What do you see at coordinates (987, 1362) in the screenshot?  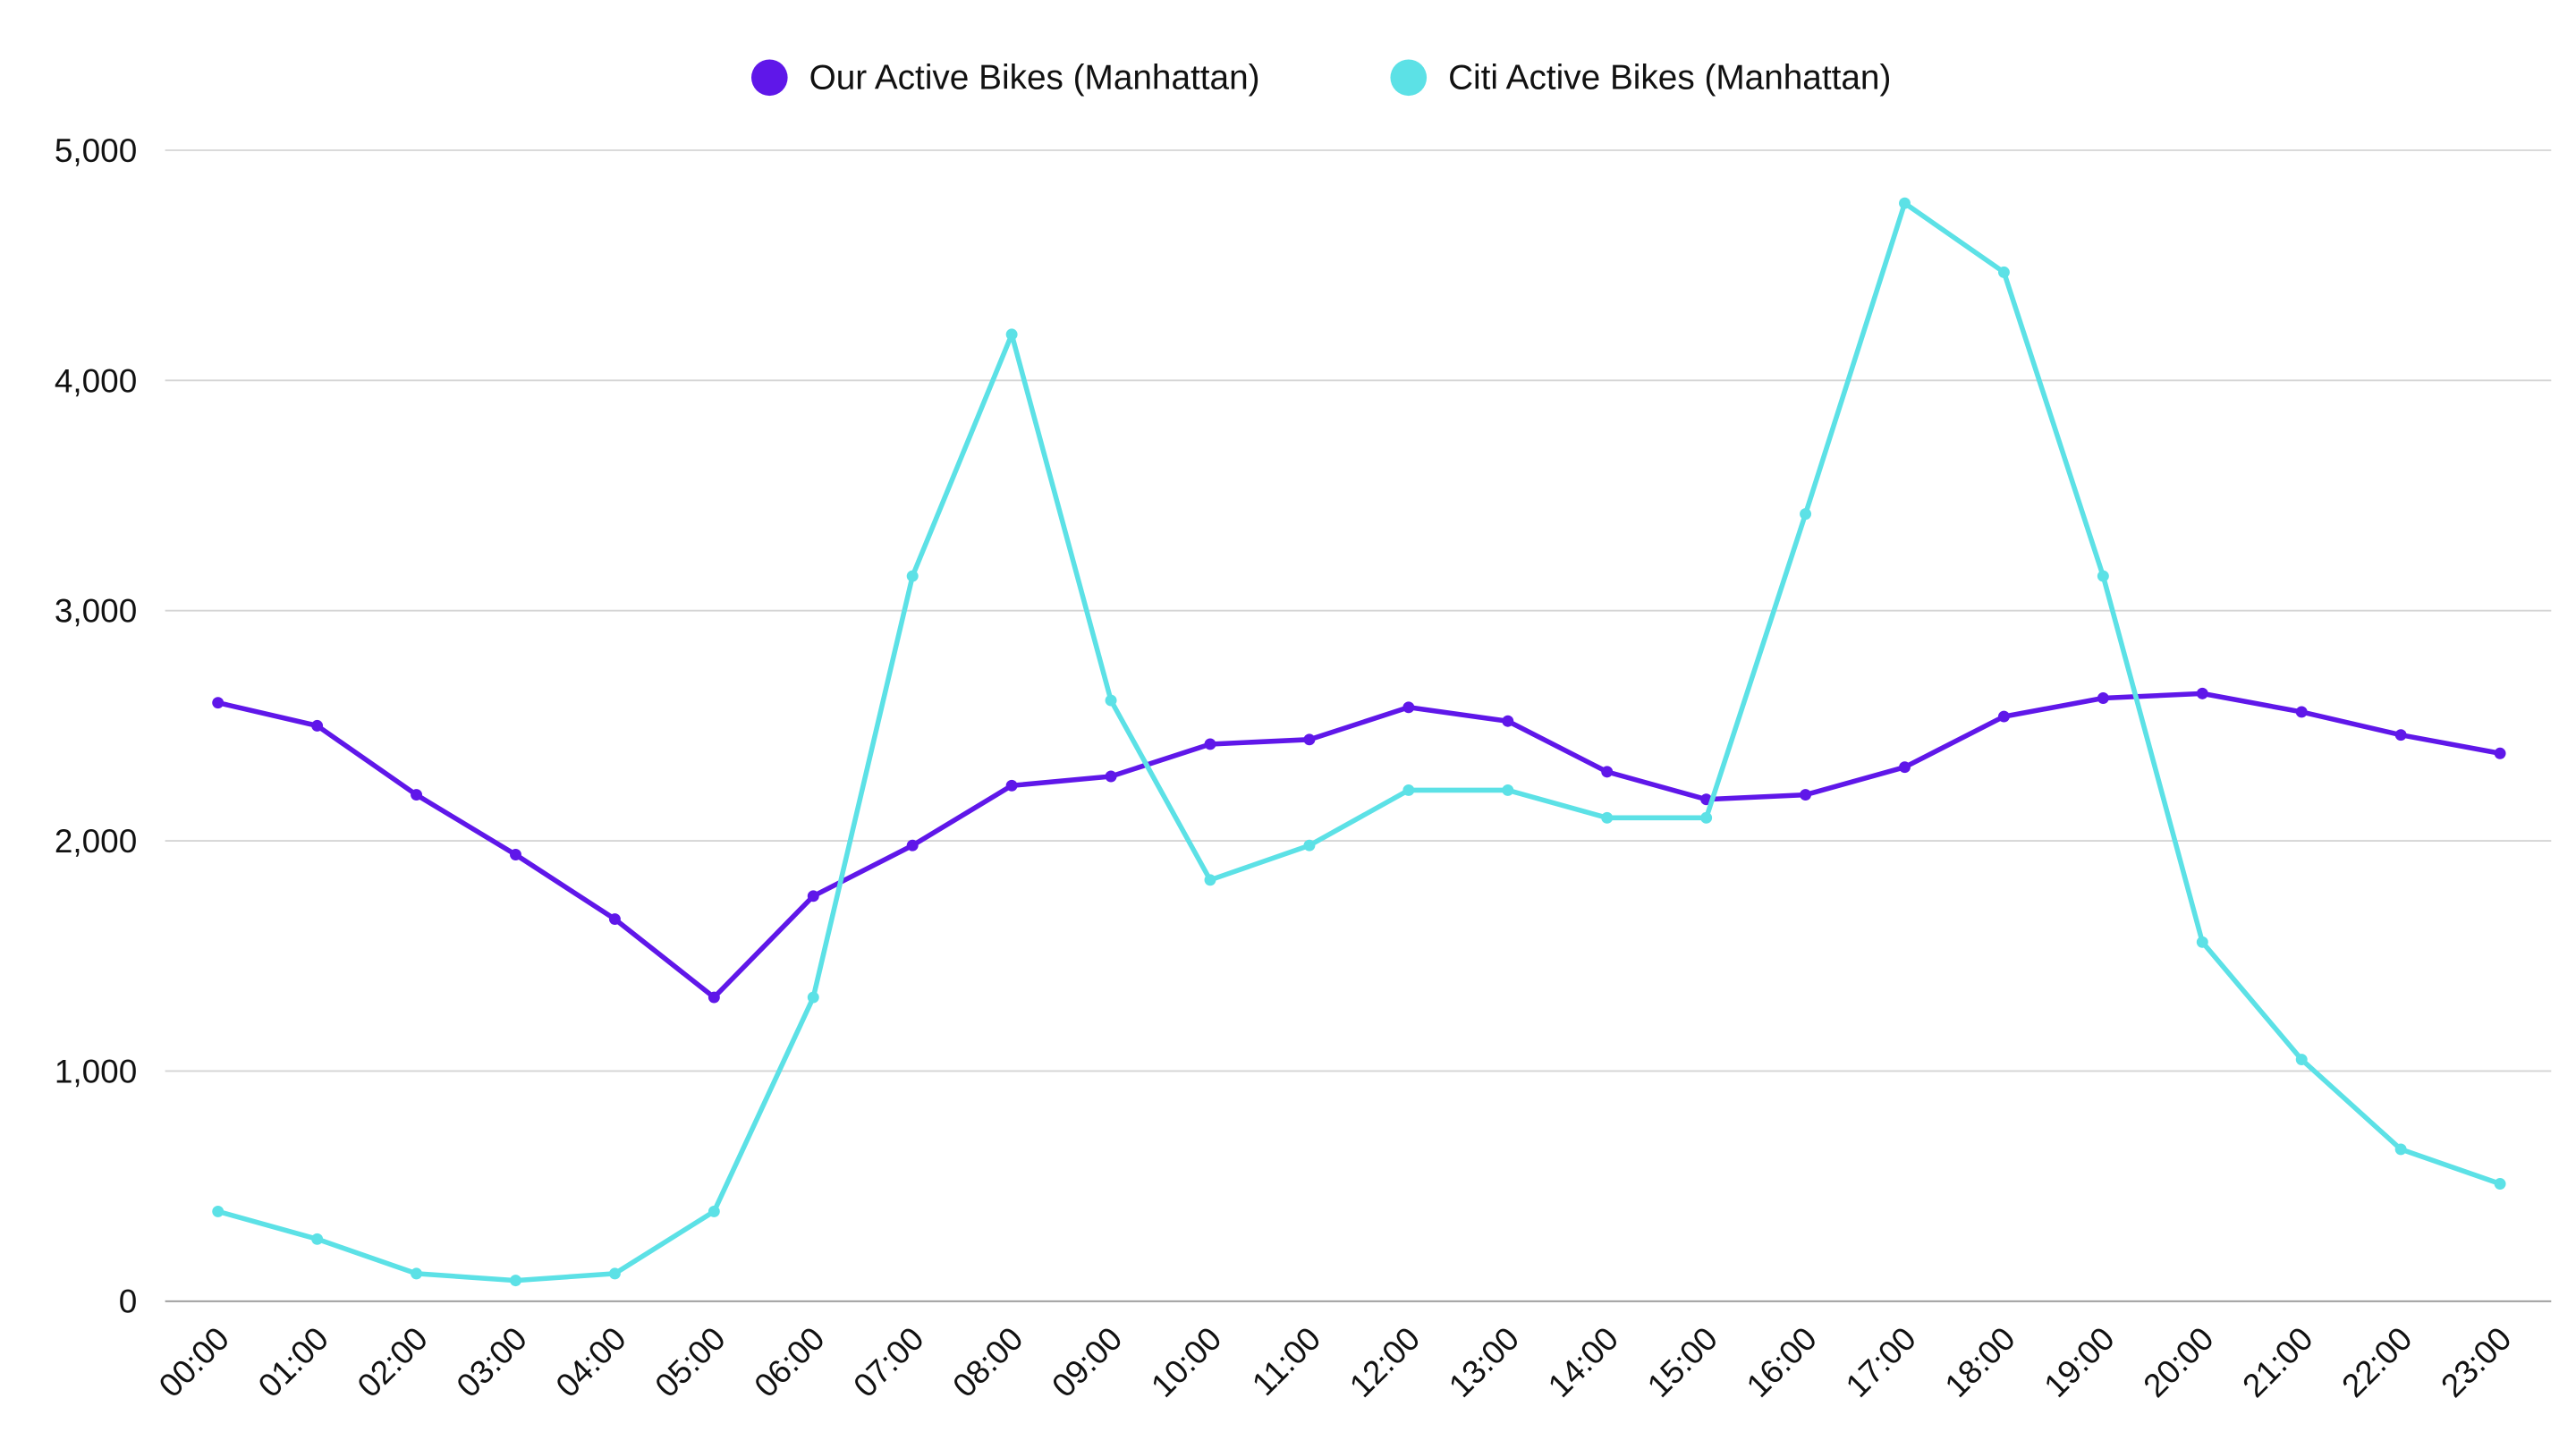 I see `x-tick-label: 08:00` at bounding box center [987, 1362].